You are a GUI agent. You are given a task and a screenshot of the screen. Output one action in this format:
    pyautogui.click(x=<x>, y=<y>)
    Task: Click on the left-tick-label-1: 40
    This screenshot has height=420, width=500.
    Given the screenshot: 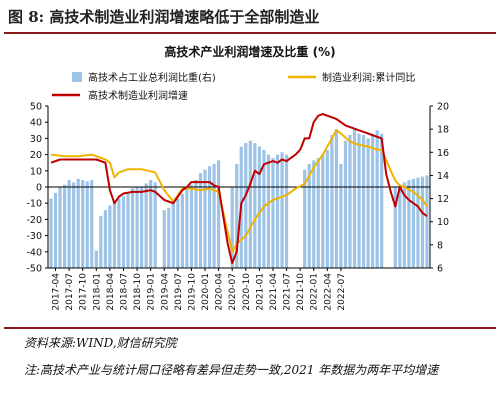 What is the action you would take?
    pyautogui.click(x=36, y=123)
    